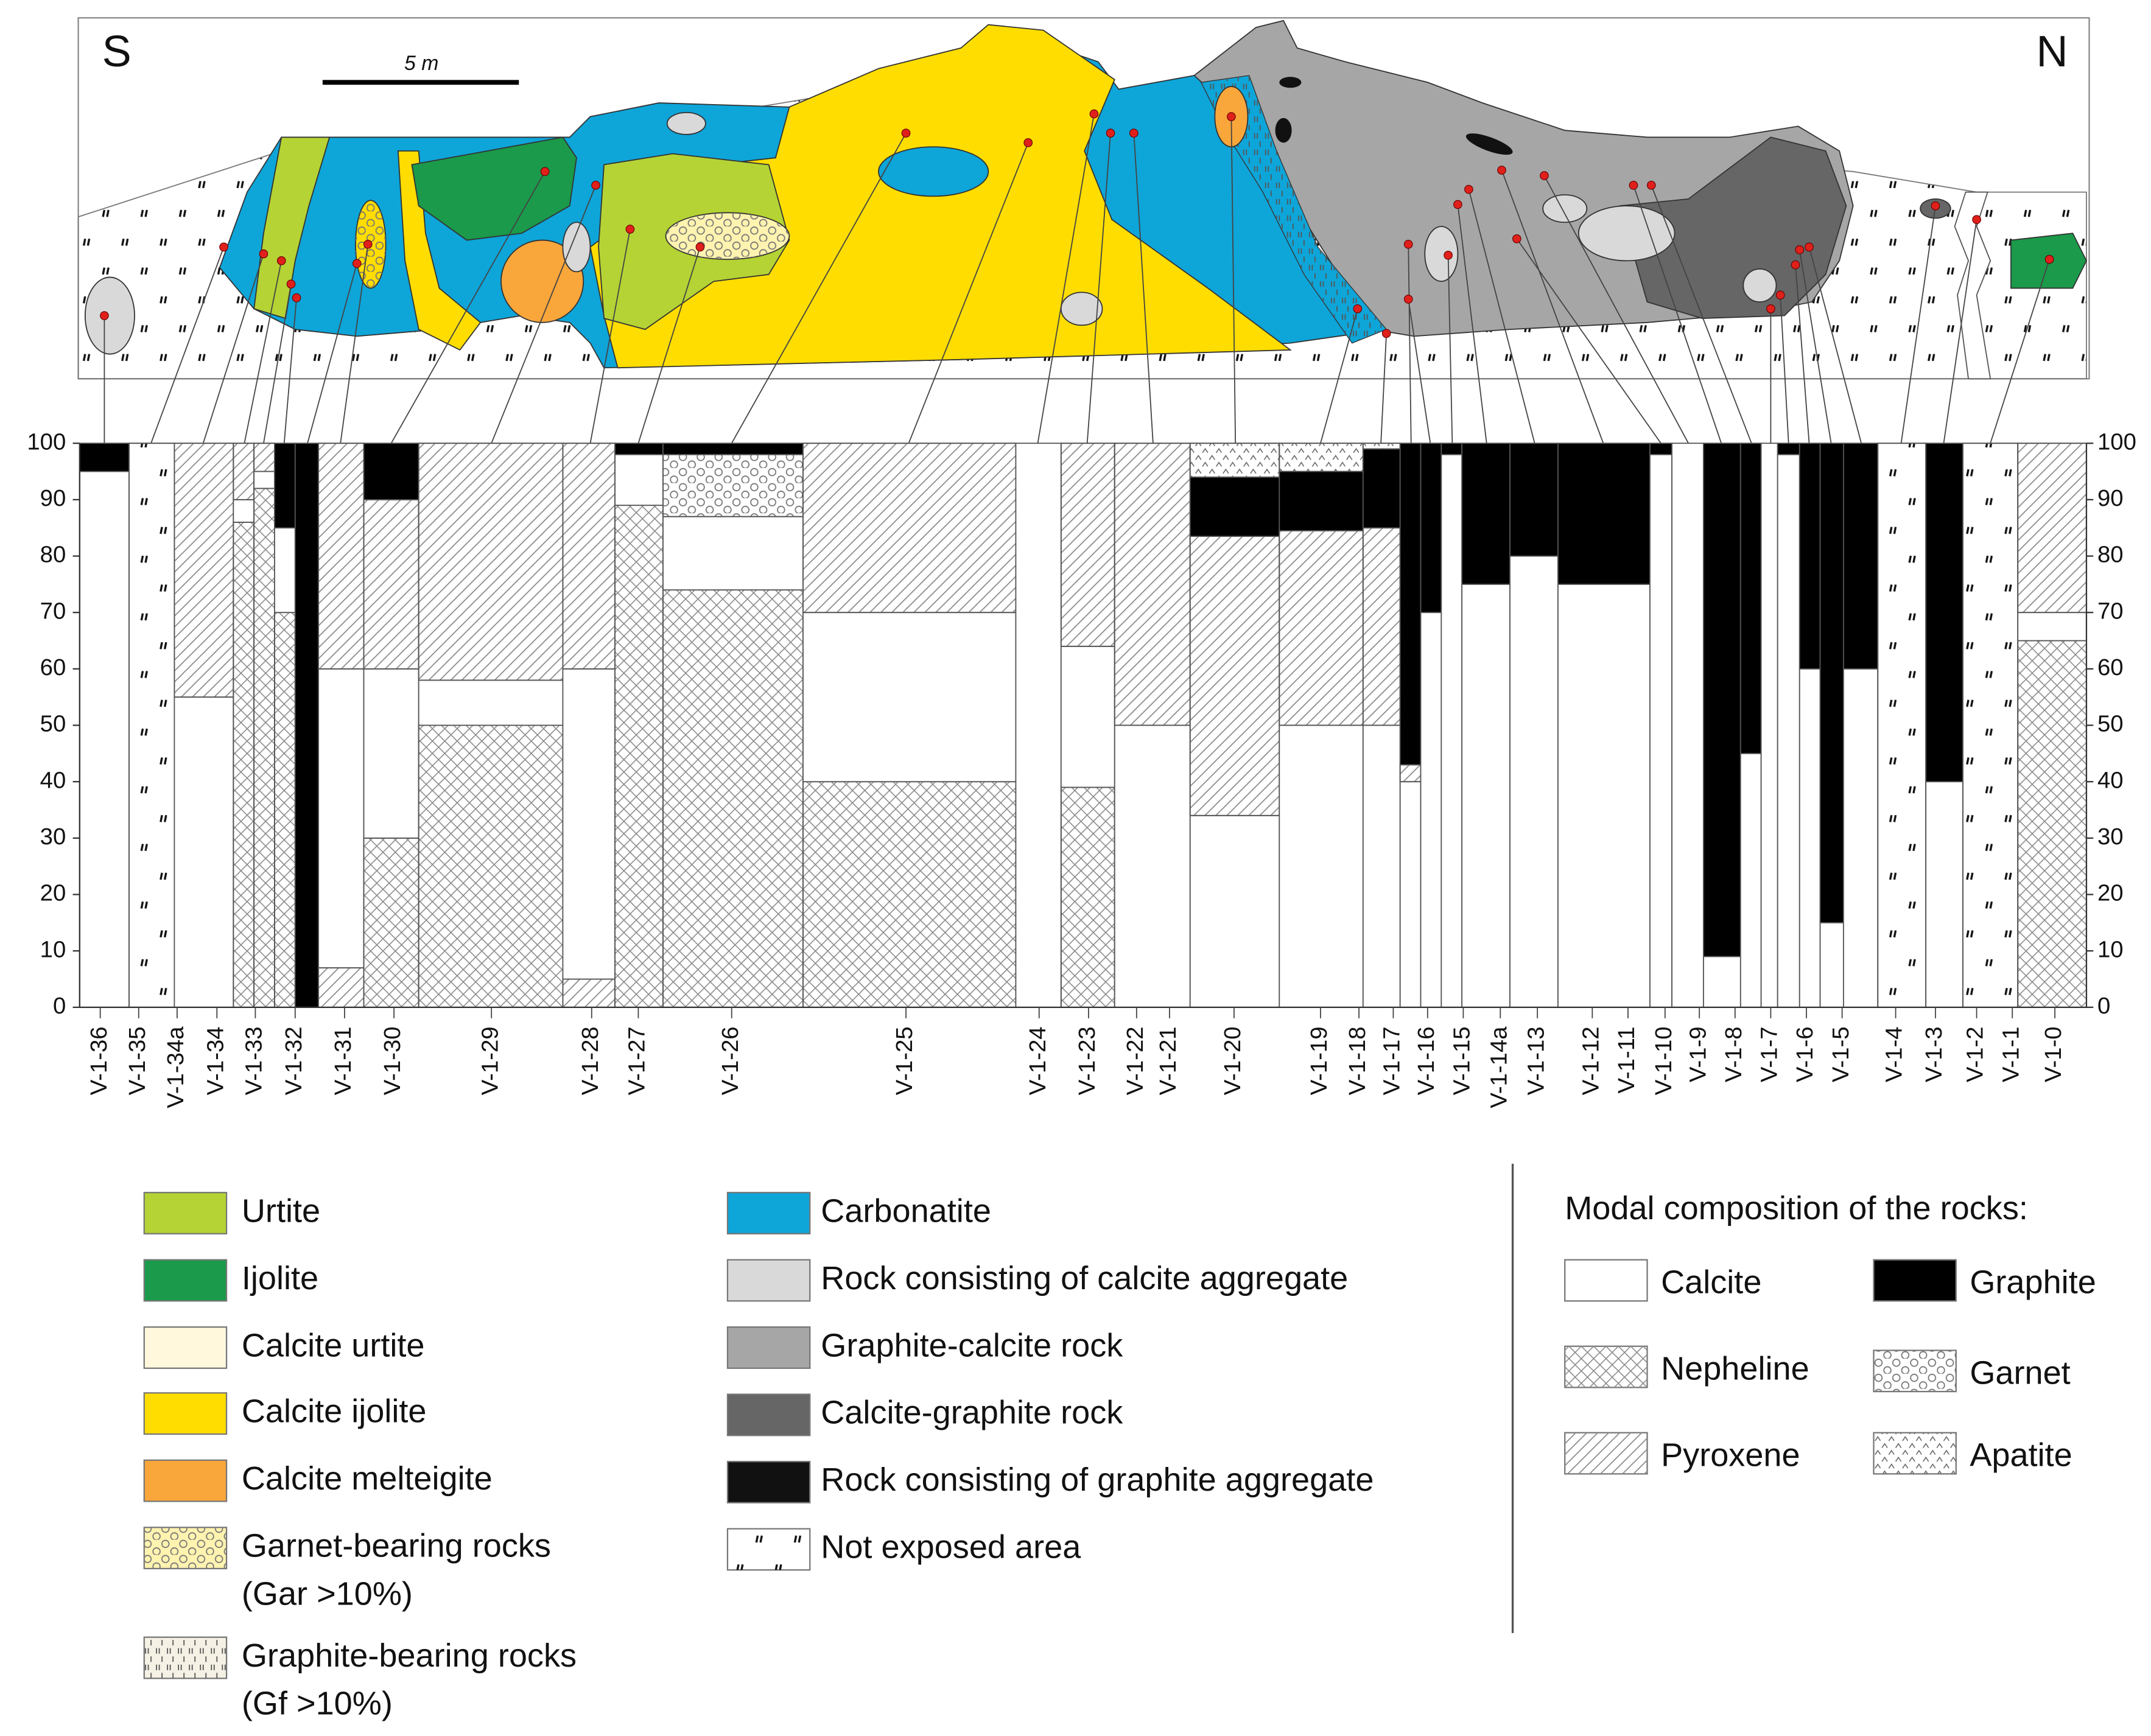 This screenshot has width=2151, height=1736. I want to click on sample-label: V-1-13, so click(1536, 1060).